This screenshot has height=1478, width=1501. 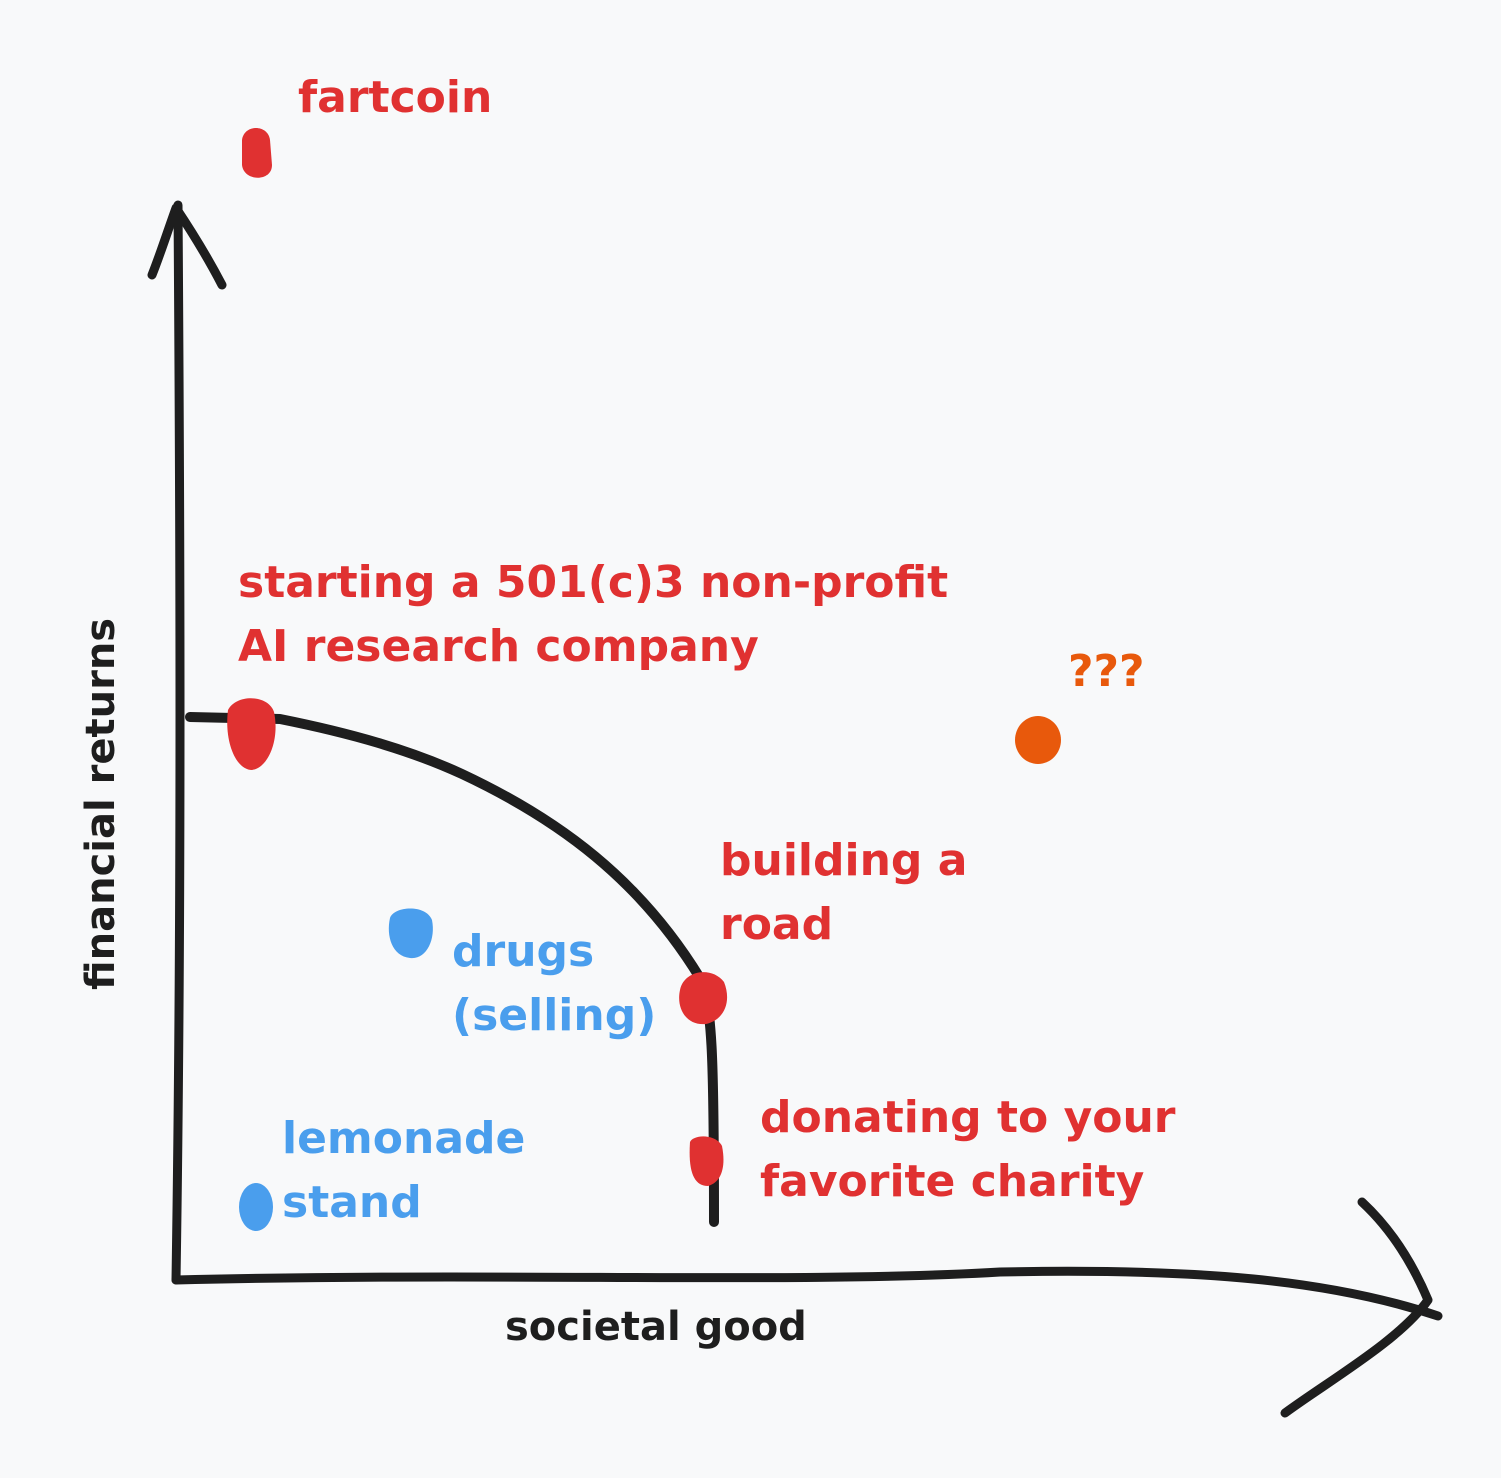 What do you see at coordinates (1356, 1307) in the screenshot?
I see `x-axis-arrowhead` at bounding box center [1356, 1307].